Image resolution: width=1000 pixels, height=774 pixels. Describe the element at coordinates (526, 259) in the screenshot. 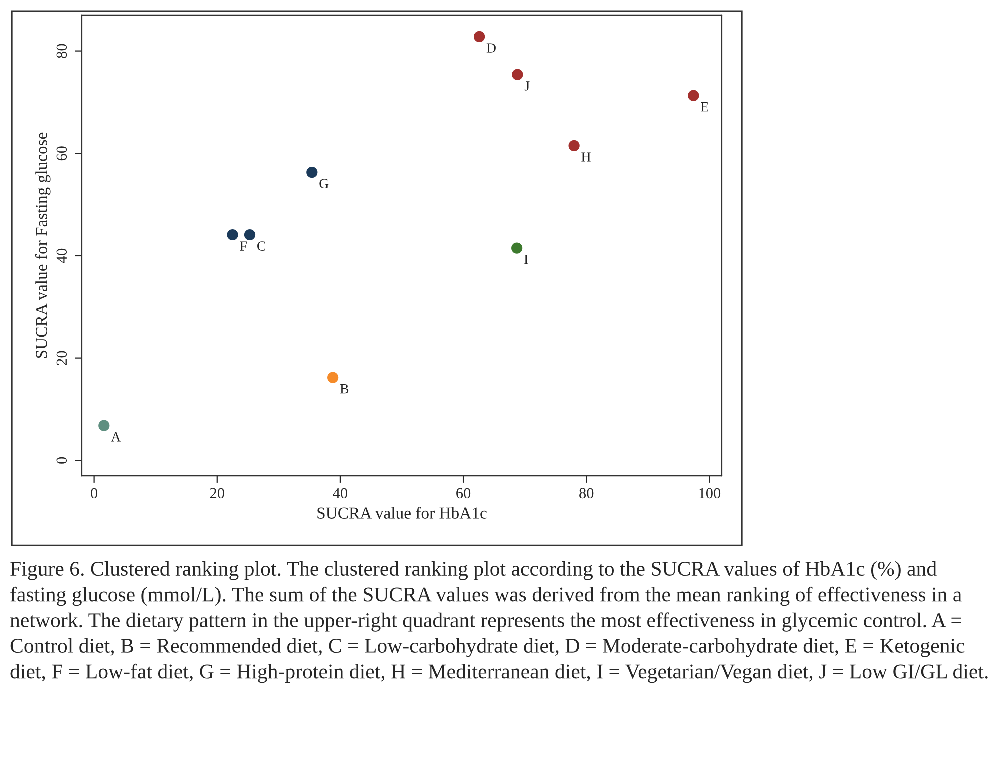

I see `series-label: I` at that location.